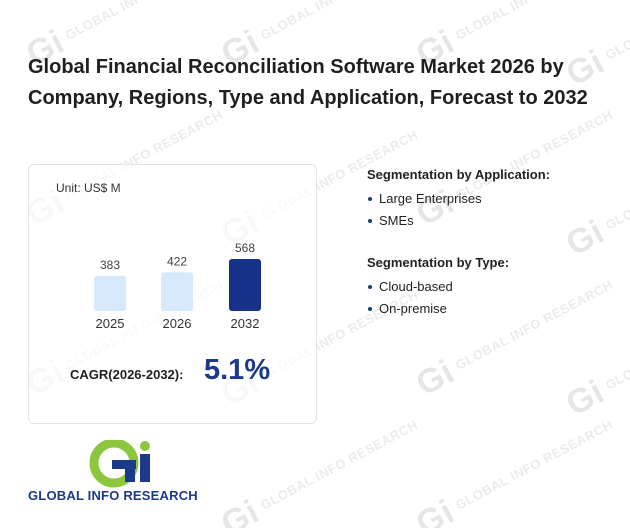  I want to click on category-label: 2025, so click(110, 323).